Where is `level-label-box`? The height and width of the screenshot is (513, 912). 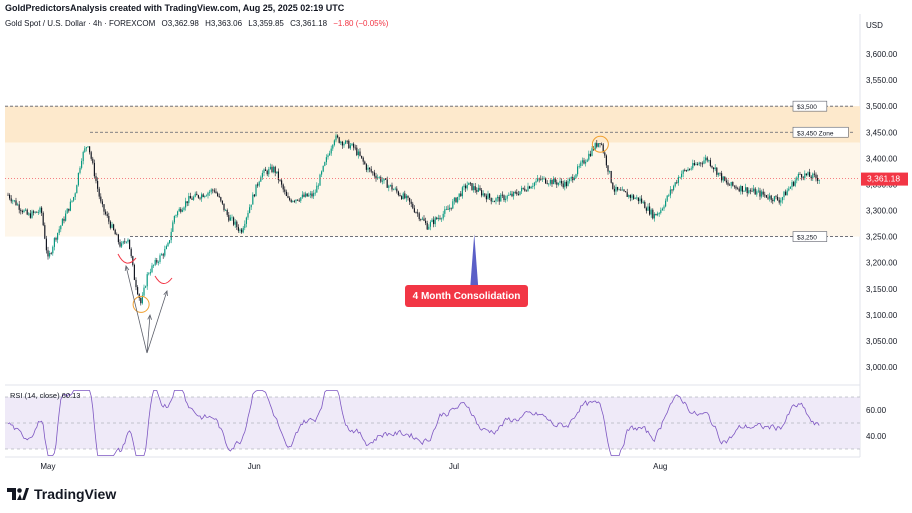
level-label-box is located at coordinates (820, 132).